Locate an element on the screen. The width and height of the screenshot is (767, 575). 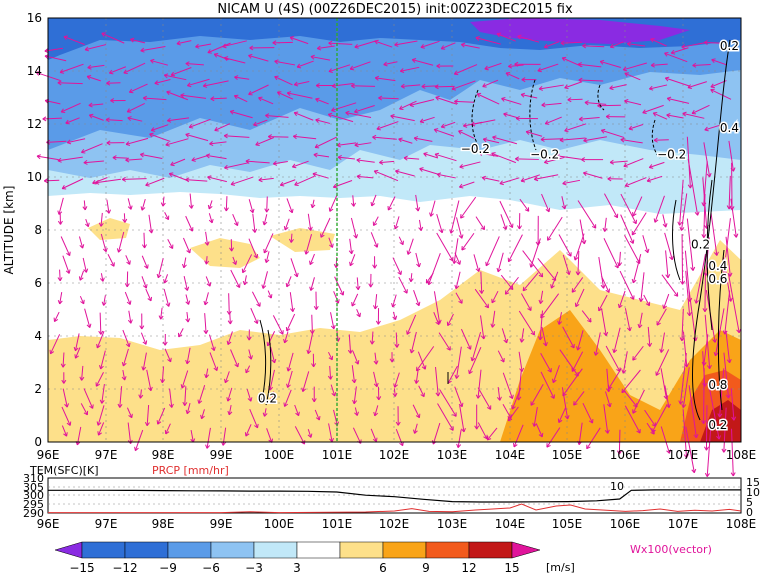
x-tick-label: 102E is located at coordinates (394, 524).